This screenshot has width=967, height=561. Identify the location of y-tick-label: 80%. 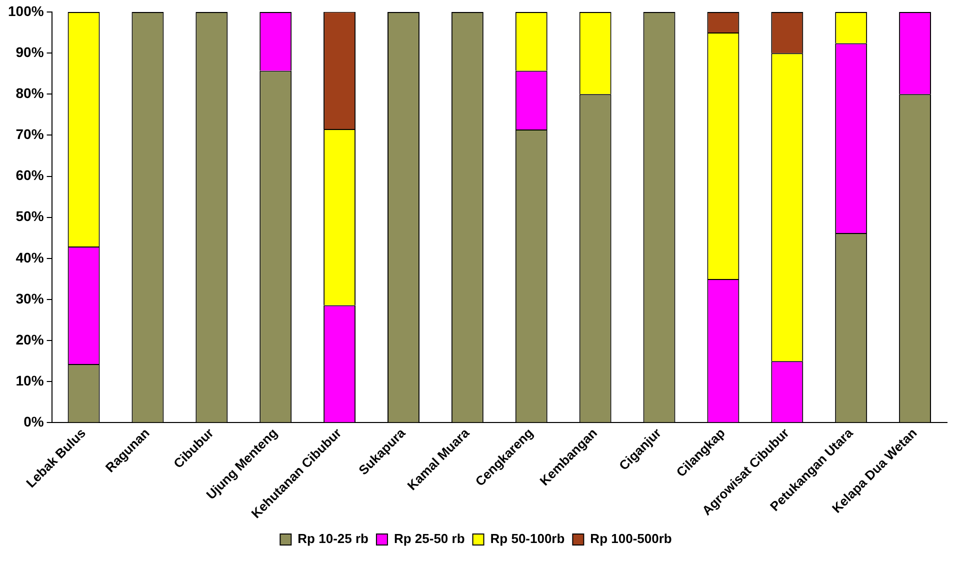
(30, 92).